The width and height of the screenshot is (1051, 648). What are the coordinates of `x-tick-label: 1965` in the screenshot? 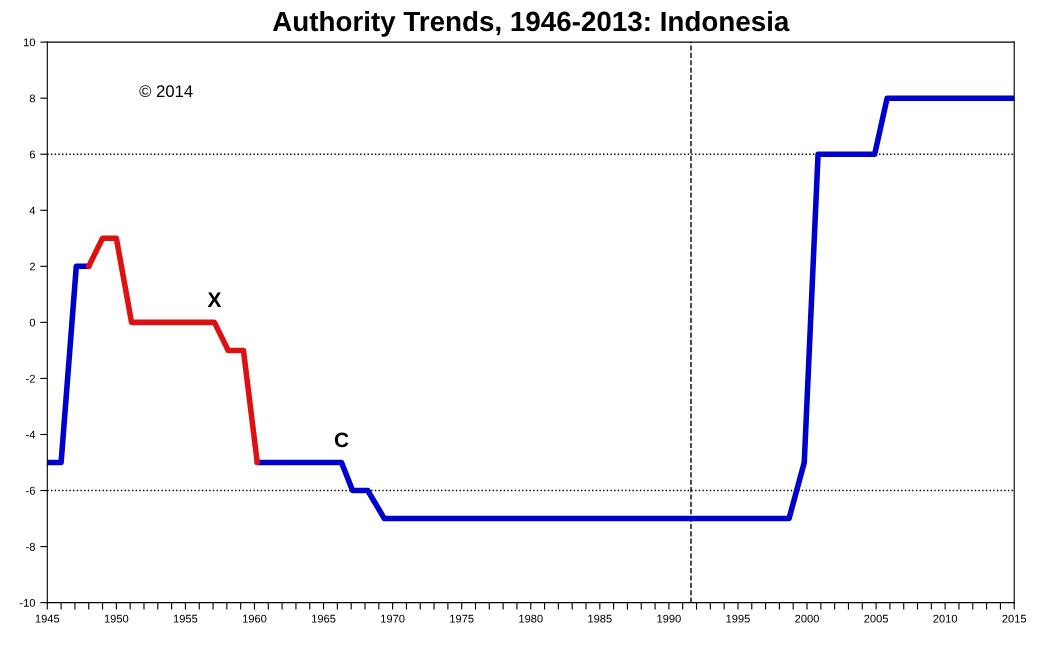 It's located at (324, 618).